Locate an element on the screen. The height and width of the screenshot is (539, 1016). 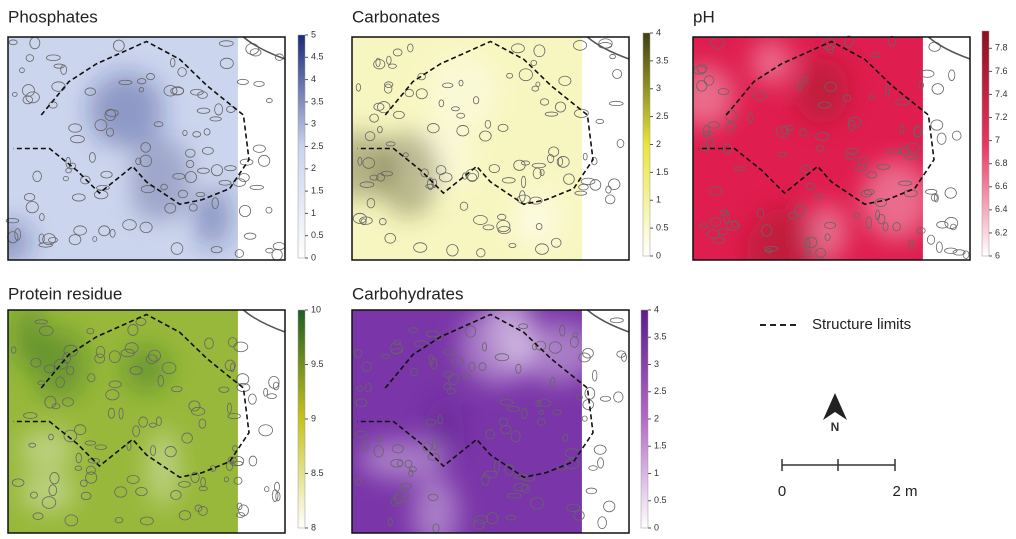
colorbar-tick-label: 0.5 is located at coordinates (662, 228).